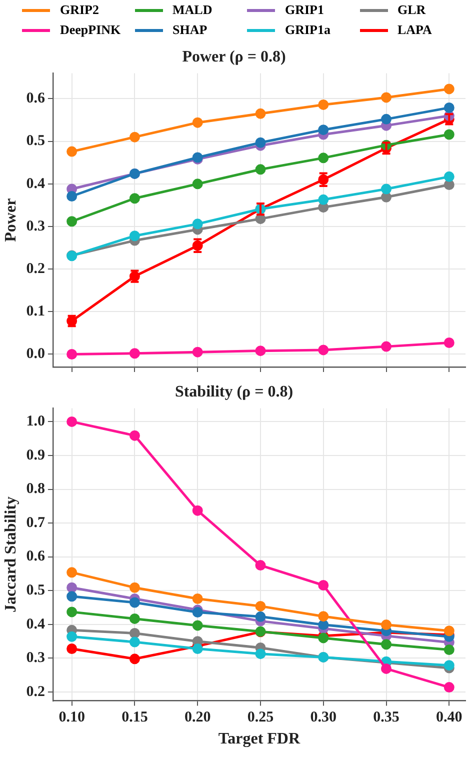  What do you see at coordinates (197, 718) in the screenshot?
I see `x-tick-label: 0.20` at bounding box center [197, 718].